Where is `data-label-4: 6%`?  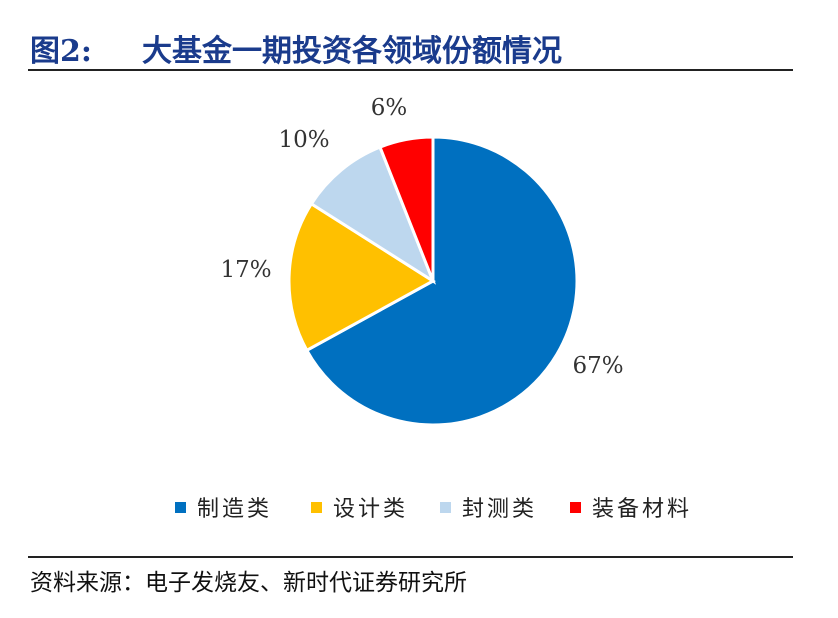
data-label-4: 6% is located at coordinates (389, 108).